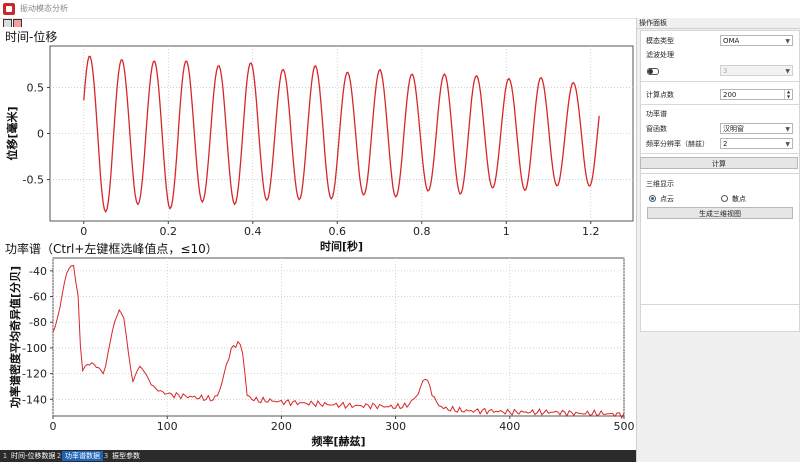 The image size is (800, 462). What do you see at coordinates (739, 199) in the screenshot?
I see `radio-scatter-label: 散点` at bounding box center [739, 199].